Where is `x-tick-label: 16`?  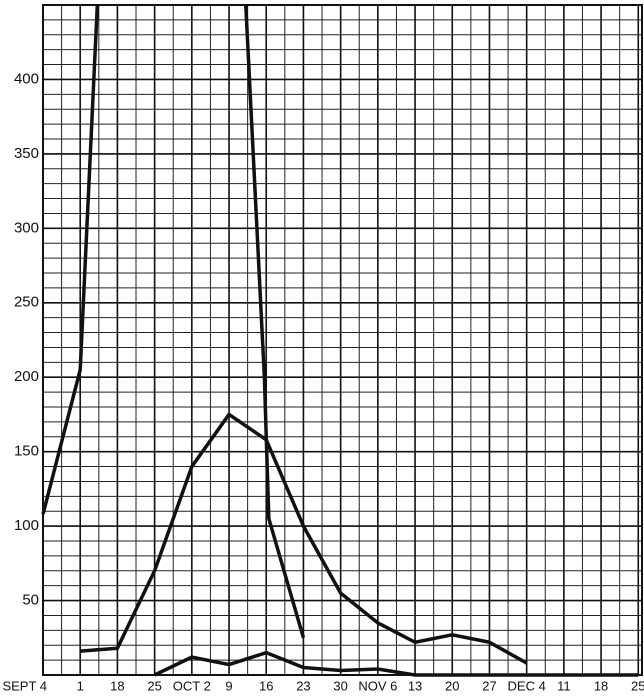
x-tick-label: 16 is located at coordinates (266, 685).